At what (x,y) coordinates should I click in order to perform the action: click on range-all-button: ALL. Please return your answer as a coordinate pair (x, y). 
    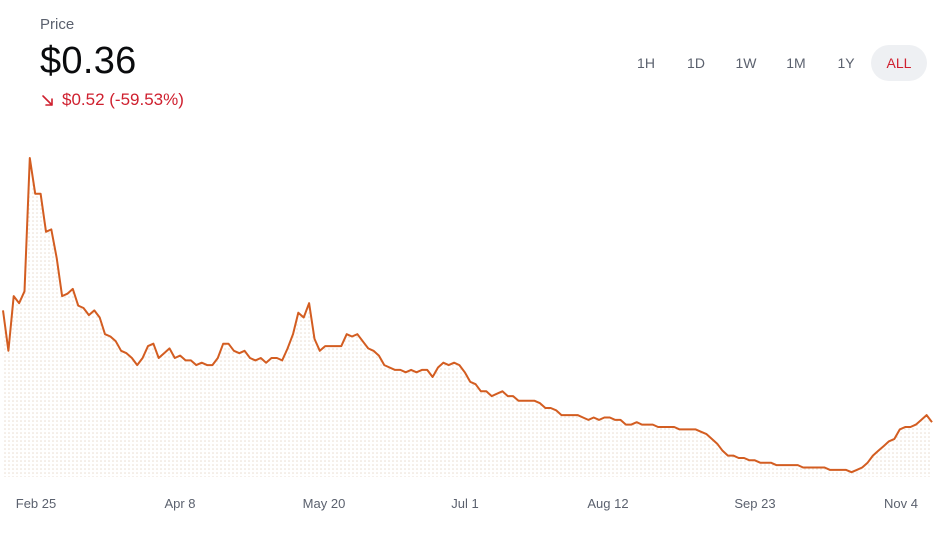
    Looking at the image, I should click on (899, 63).